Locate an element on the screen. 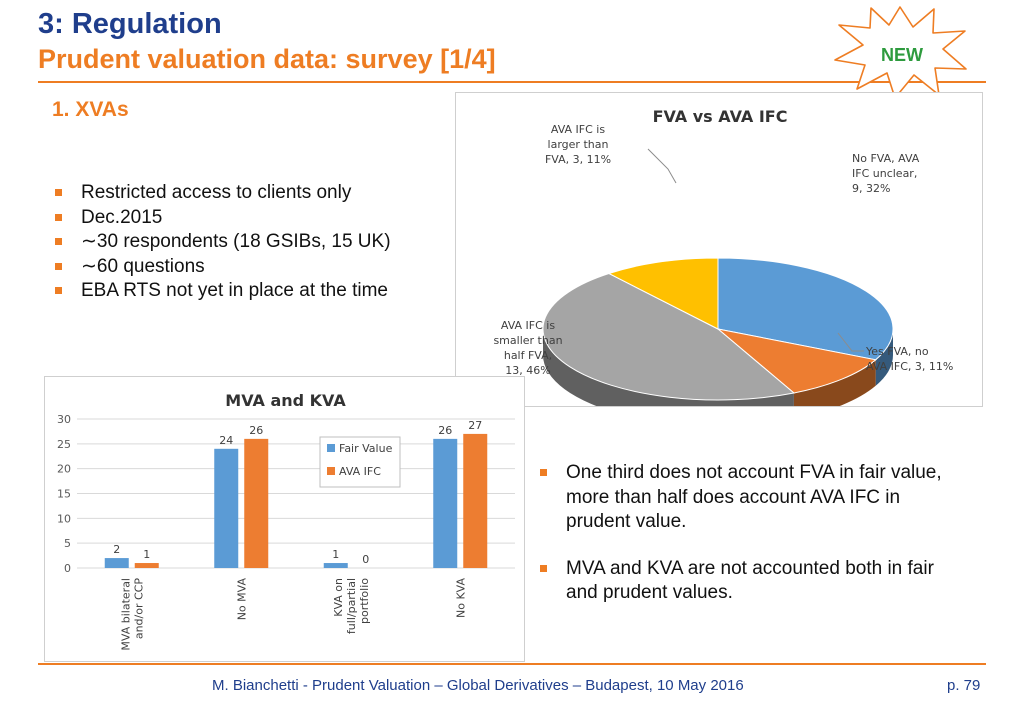 The width and height of the screenshot is (1024, 709). y-tick-label: 15 is located at coordinates (64, 494).